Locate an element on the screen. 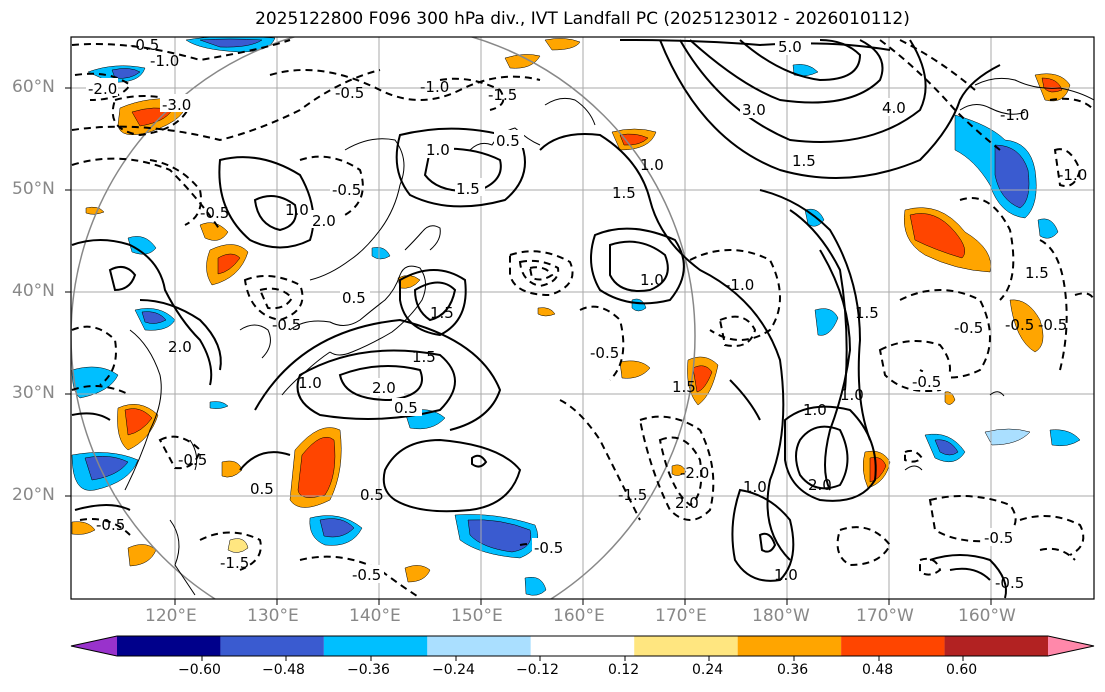 This screenshot has width=1105, height=692. contour-label: 5.0 is located at coordinates (790, 47).